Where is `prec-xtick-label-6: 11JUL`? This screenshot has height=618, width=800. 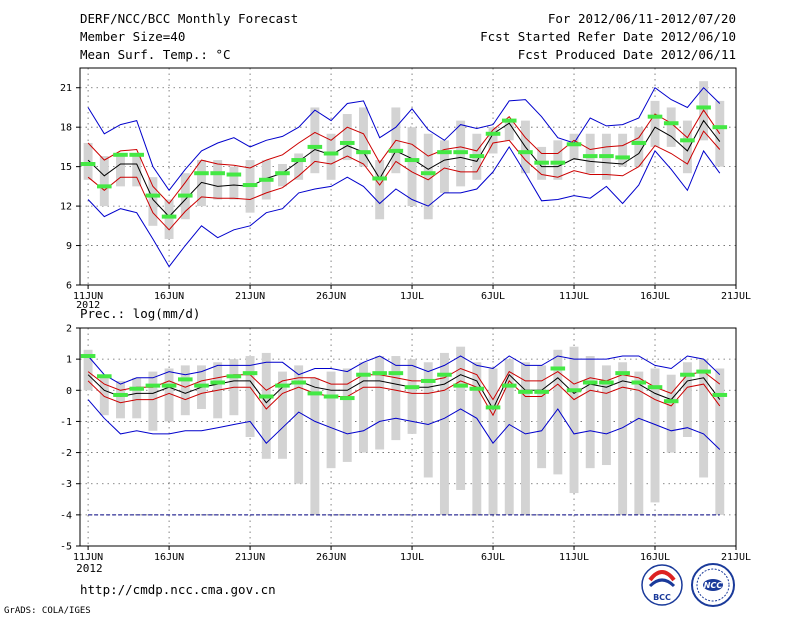 prec-xtick-label-6: 11JUL is located at coordinates (574, 557).